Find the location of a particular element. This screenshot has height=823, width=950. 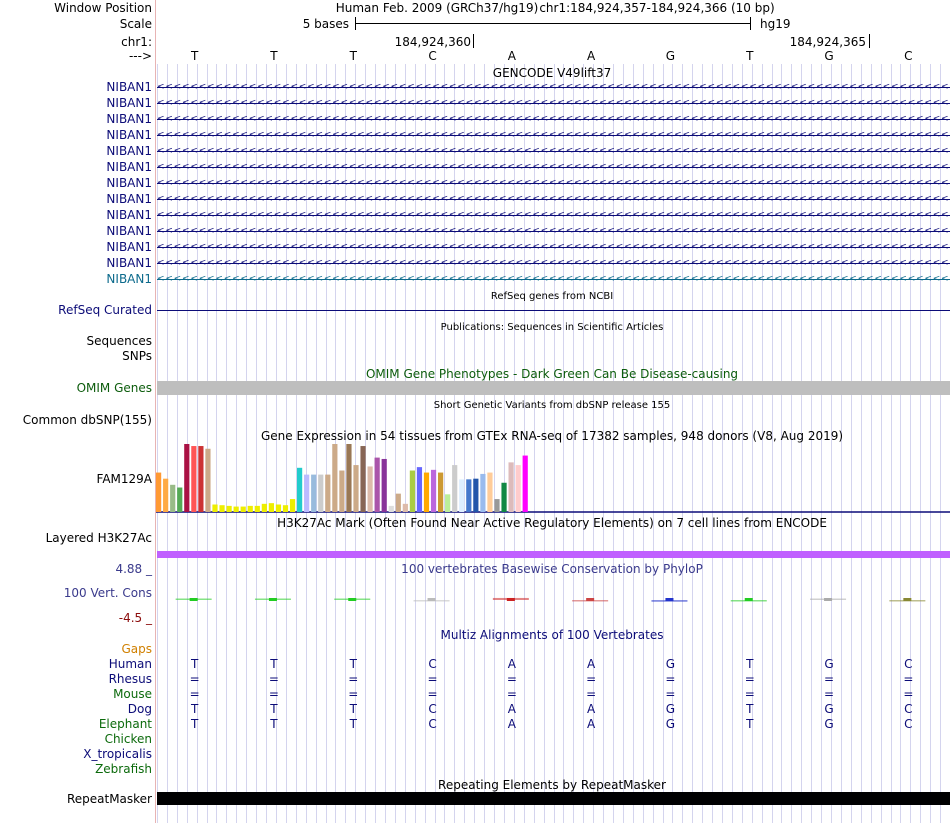

refseq-gene-line is located at coordinates (553, 310).